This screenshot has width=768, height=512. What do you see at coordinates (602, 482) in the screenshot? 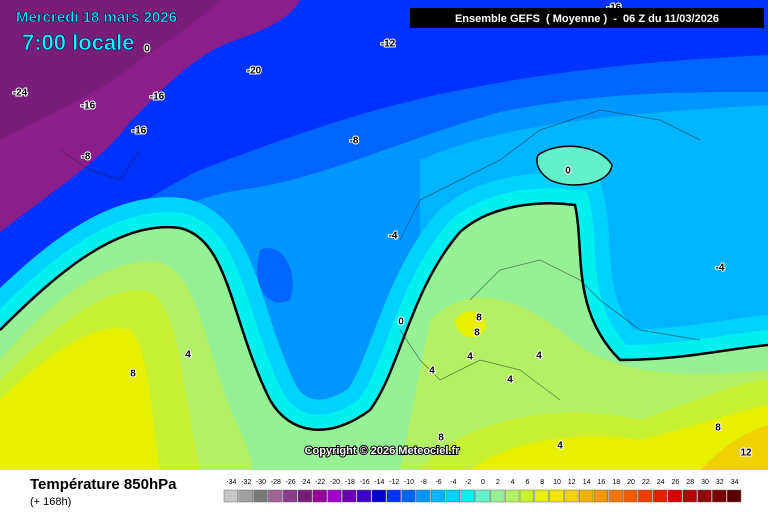
I see `scale-label: 16` at bounding box center [602, 482].